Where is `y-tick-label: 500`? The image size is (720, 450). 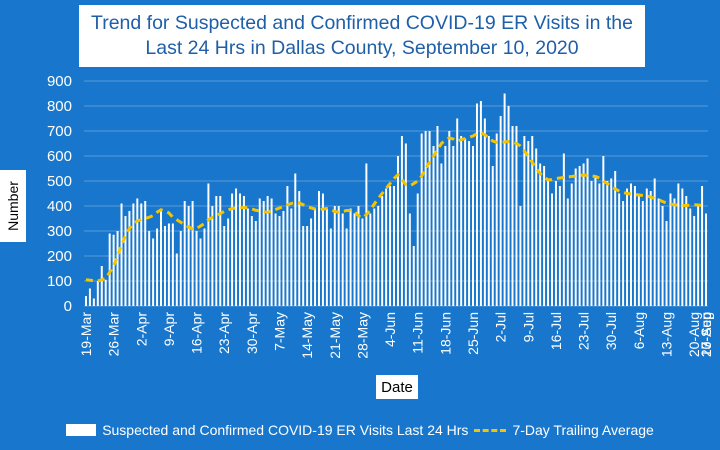
y-tick-label: 500 is located at coordinates (59, 181).